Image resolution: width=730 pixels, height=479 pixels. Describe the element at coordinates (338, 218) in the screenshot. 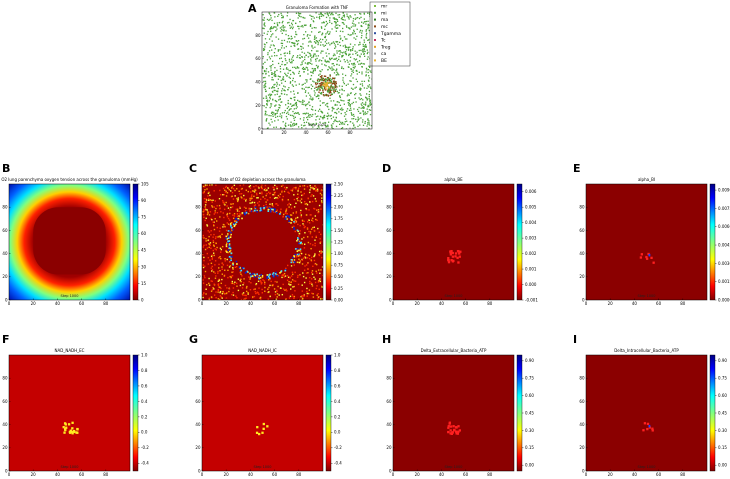

I see `colorbar-tick-label: 1.75` at that location.